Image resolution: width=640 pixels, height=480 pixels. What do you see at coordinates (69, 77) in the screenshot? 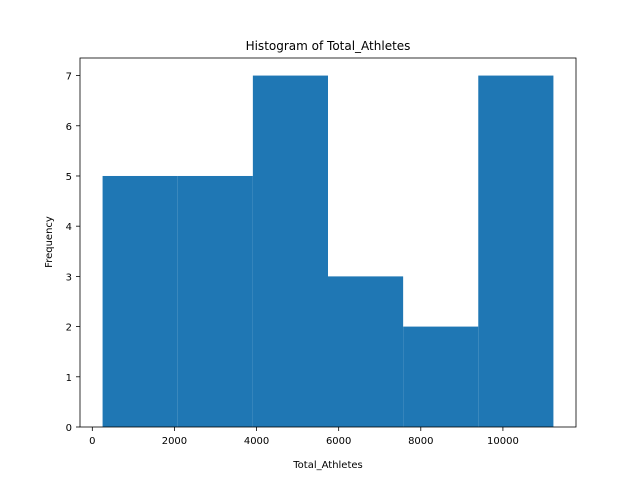
I see `y-tick-label: 7` at bounding box center [69, 77].